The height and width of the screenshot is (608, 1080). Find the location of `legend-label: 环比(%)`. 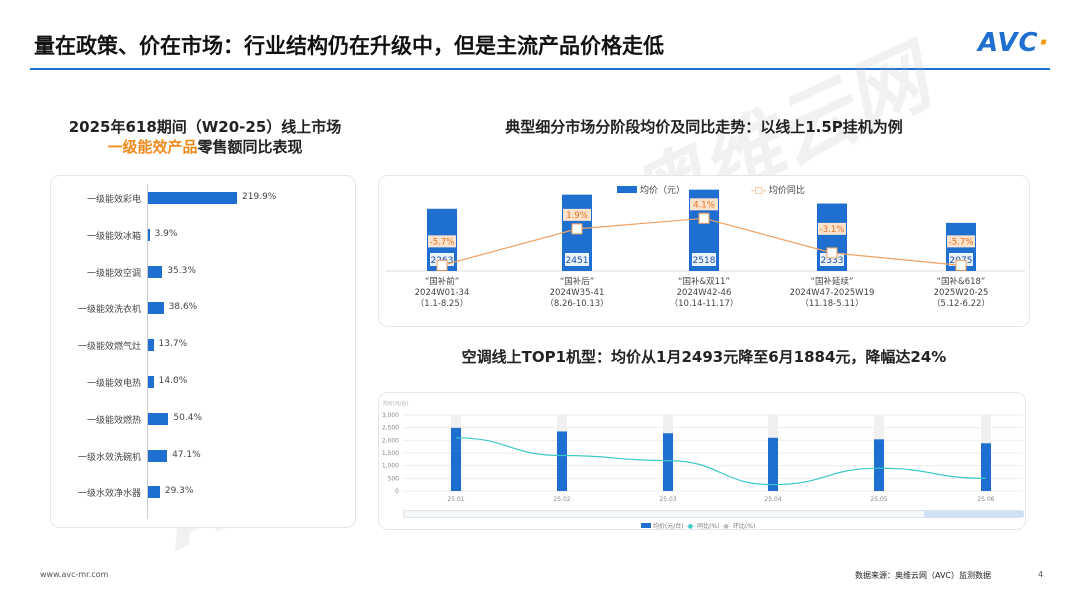

legend-label: 环比(%) is located at coordinates (744, 526).